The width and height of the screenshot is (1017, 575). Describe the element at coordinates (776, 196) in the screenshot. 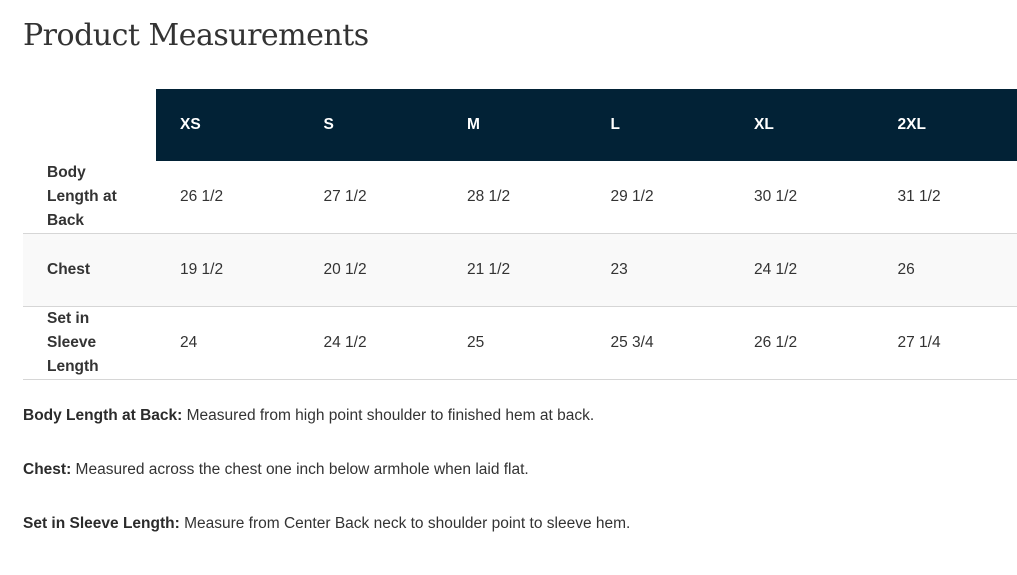

I see `table-cell: 30 1/2` at that location.